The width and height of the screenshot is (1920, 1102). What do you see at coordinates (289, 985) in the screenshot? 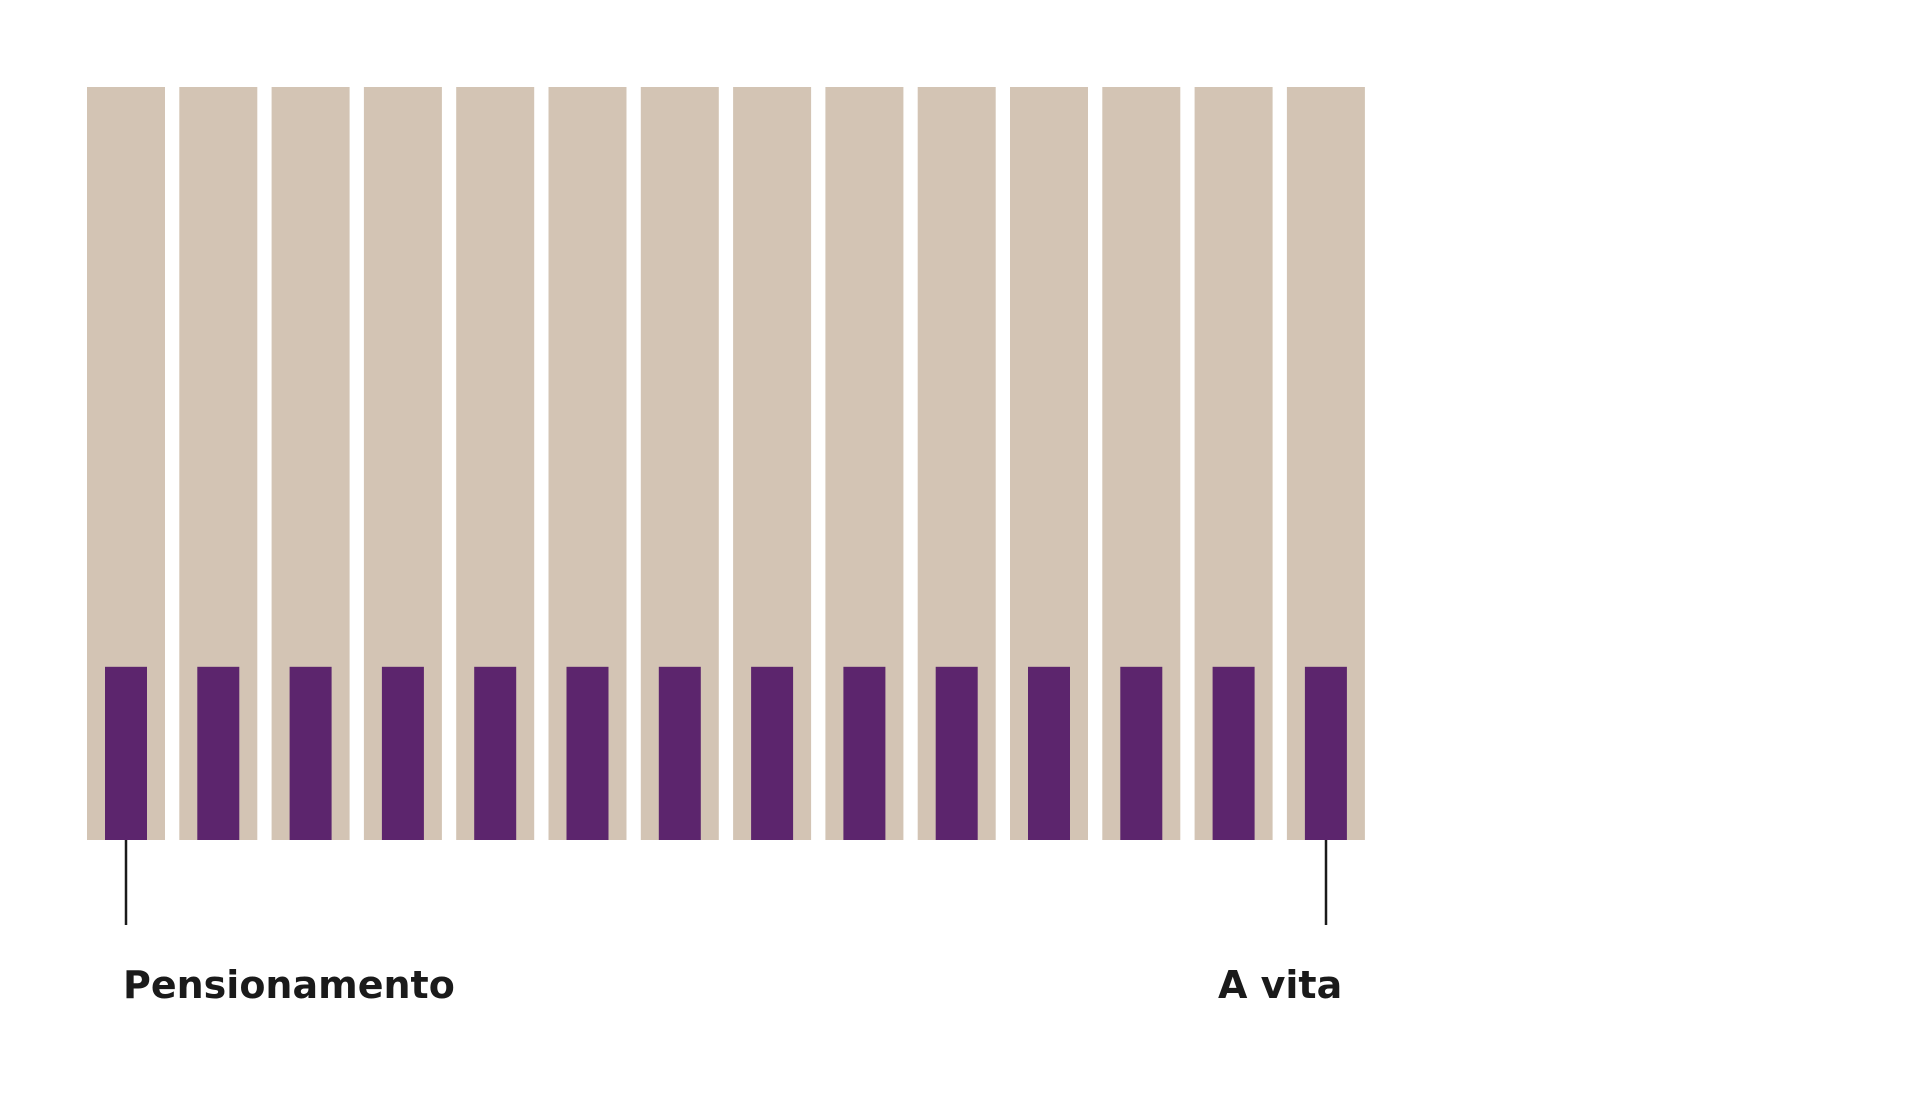
I see `start-label-pensionamento: Pensionamento` at bounding box center [289, 985].